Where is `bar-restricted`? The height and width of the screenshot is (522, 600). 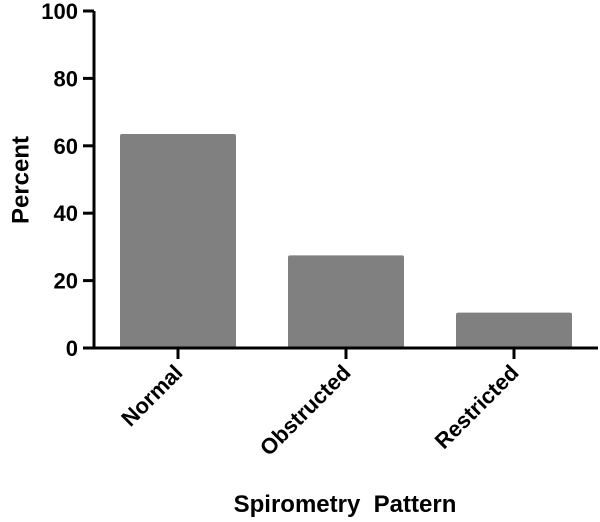
bar-restricted is located at coordinates (514, 330).